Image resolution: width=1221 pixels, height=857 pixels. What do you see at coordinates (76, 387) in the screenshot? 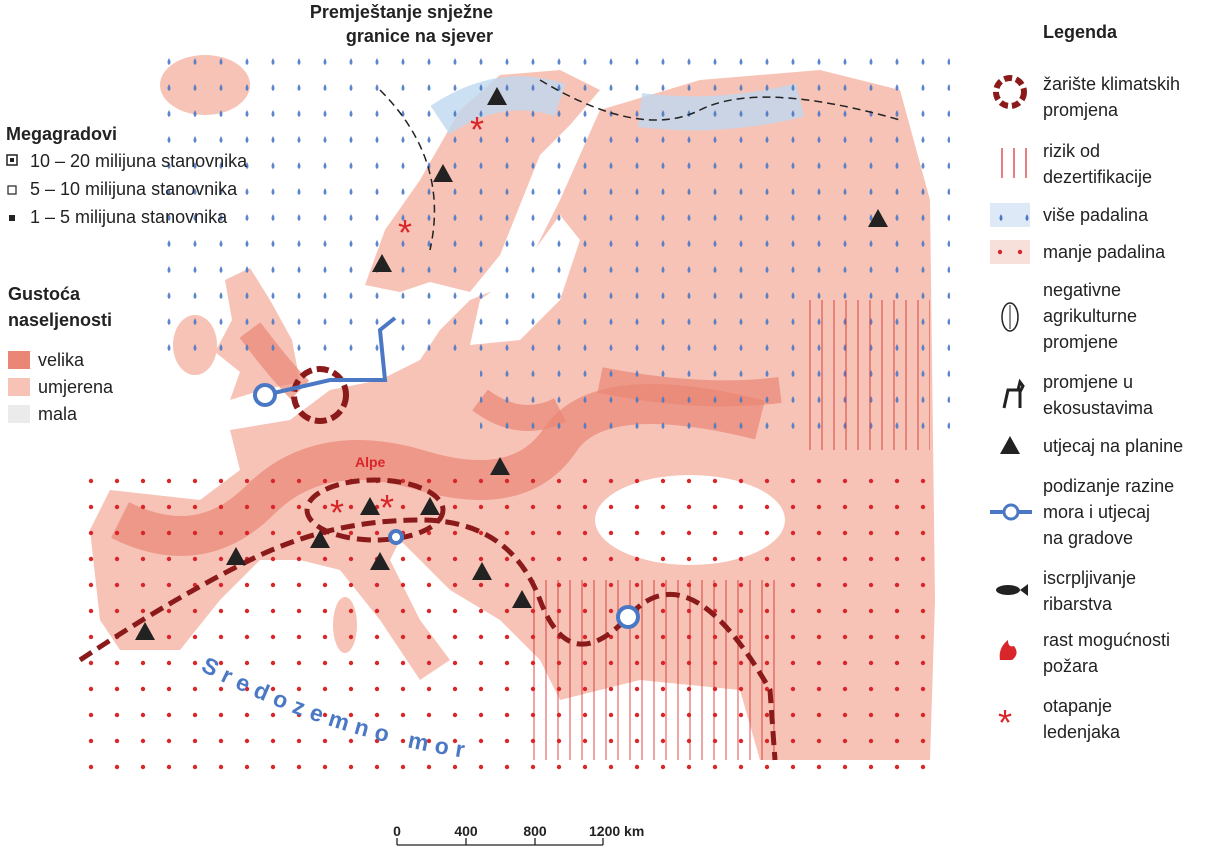
I see `density-item: umjerena` at bounding box center [76, 387].